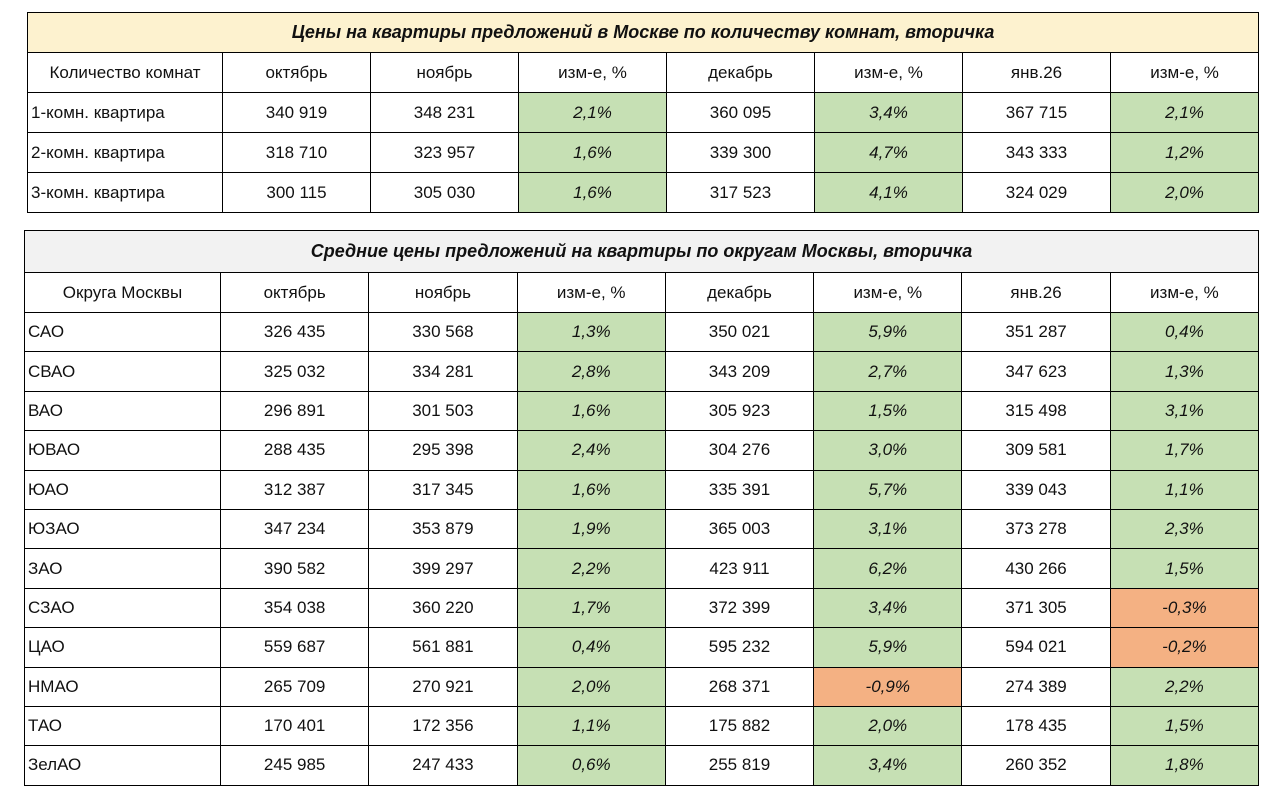 Image resolution: width=1280 pixels, height=796 pixels. I want to click on header-cell: янв.26, so click(1036, 72).